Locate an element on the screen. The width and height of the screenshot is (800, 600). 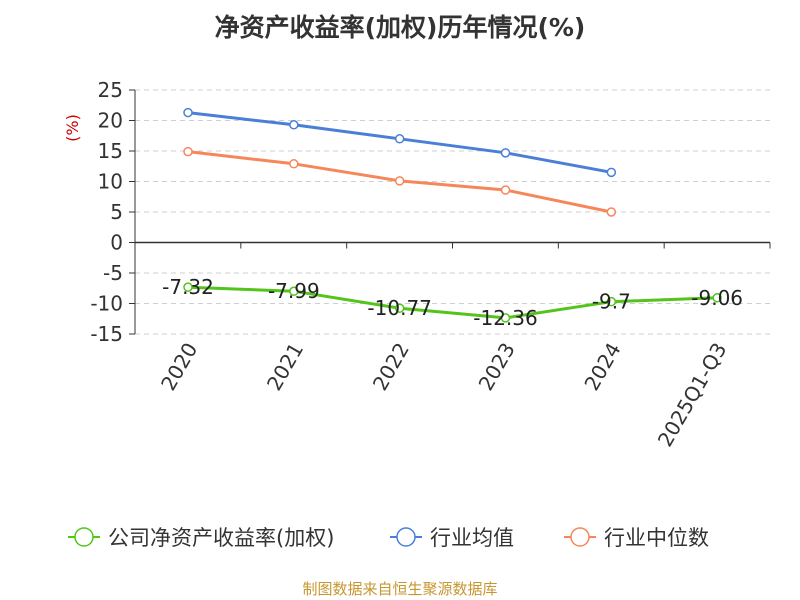
chart-title: 净资产收益率(加权)历年情况(%) is located at coordinates (400, 27).